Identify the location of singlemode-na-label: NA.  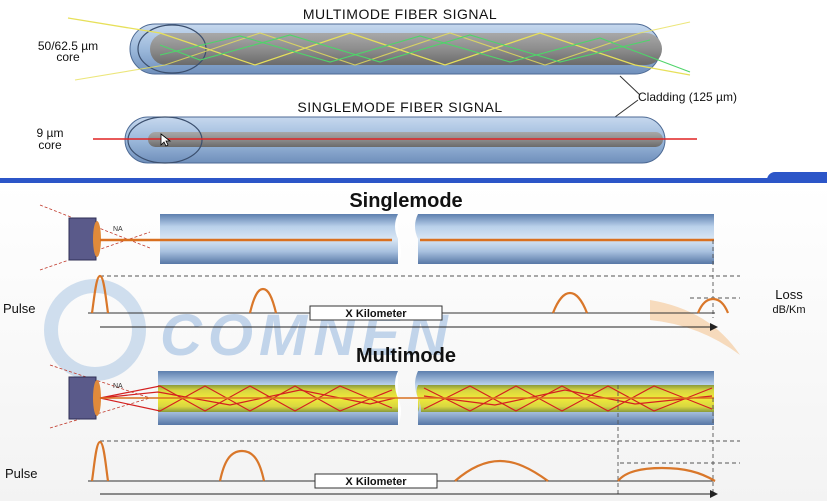
(118, 229).